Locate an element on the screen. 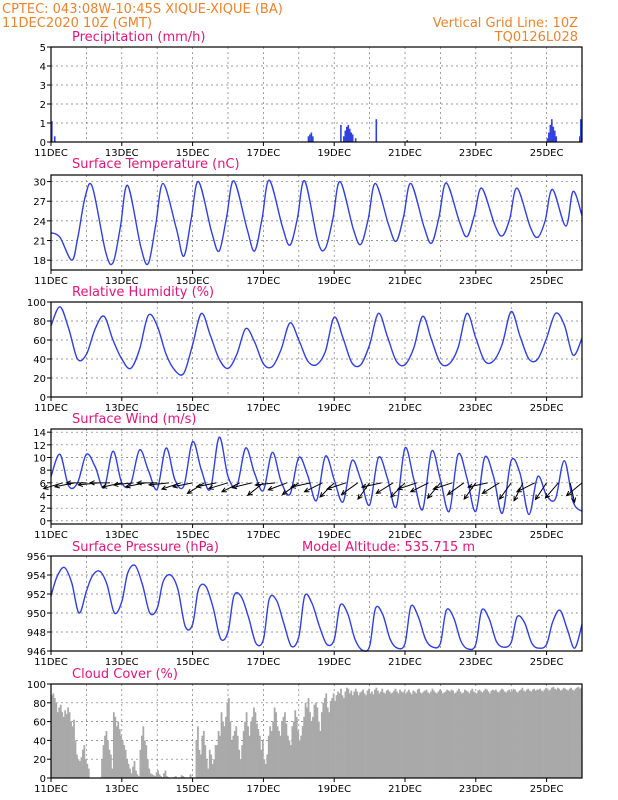 The image size is (618, 800). y-tick-label: 4 is located at coordinates (43, 67).